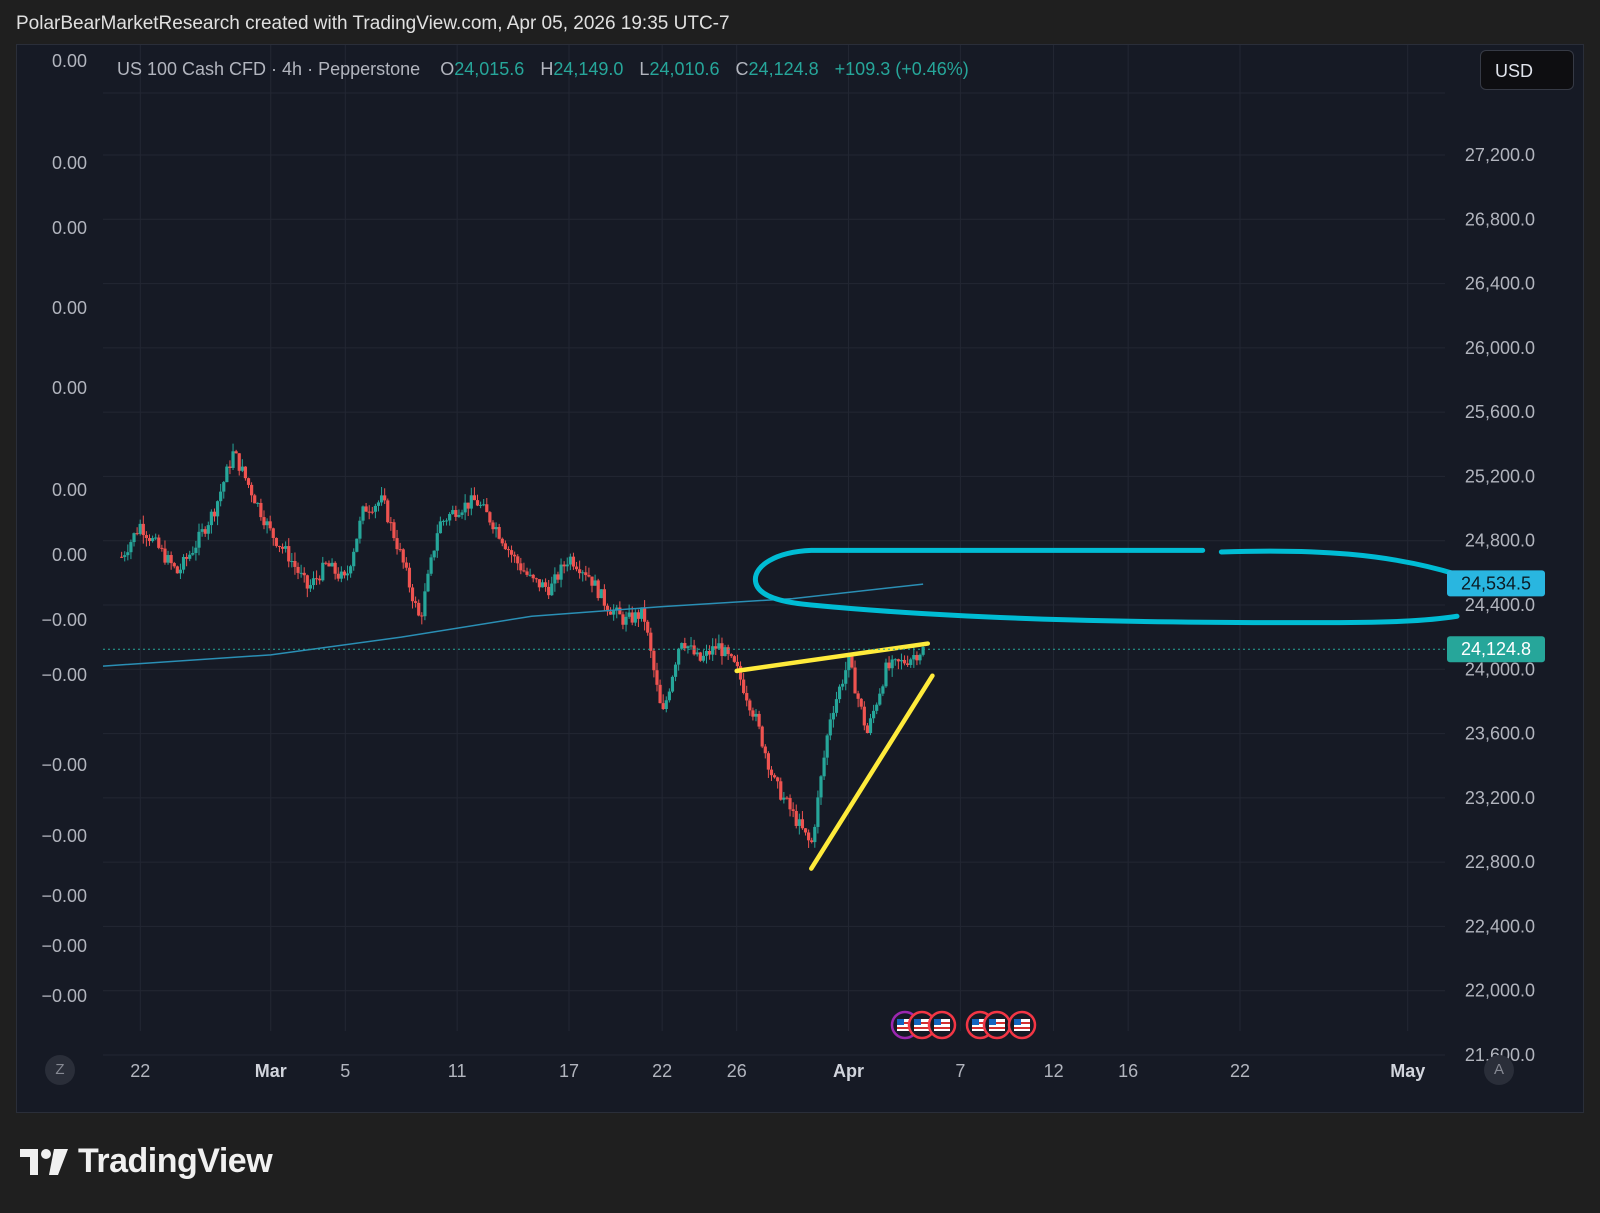 Image resolution: width=1600 pixels, height=1213 pixels. I want to click on price-tick-label: 26,800.0, so click(1500, 219).